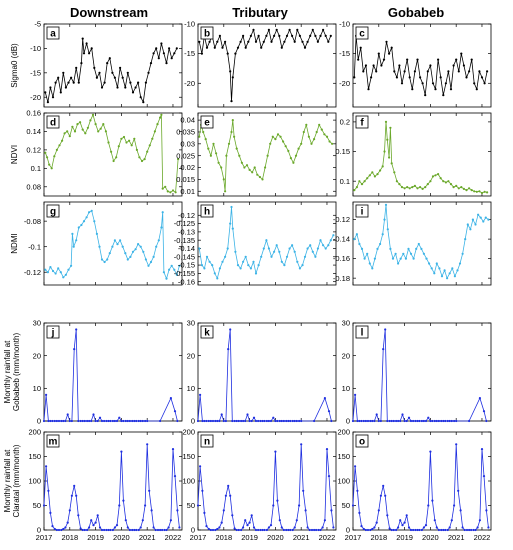 The height and width of the screenshot is (550, 513). I want to click on y-tick-label: 0, so click(348, 530).